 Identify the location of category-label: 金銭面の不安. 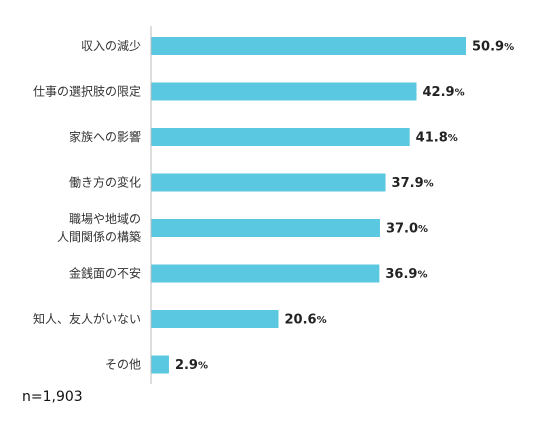
(105, 273).